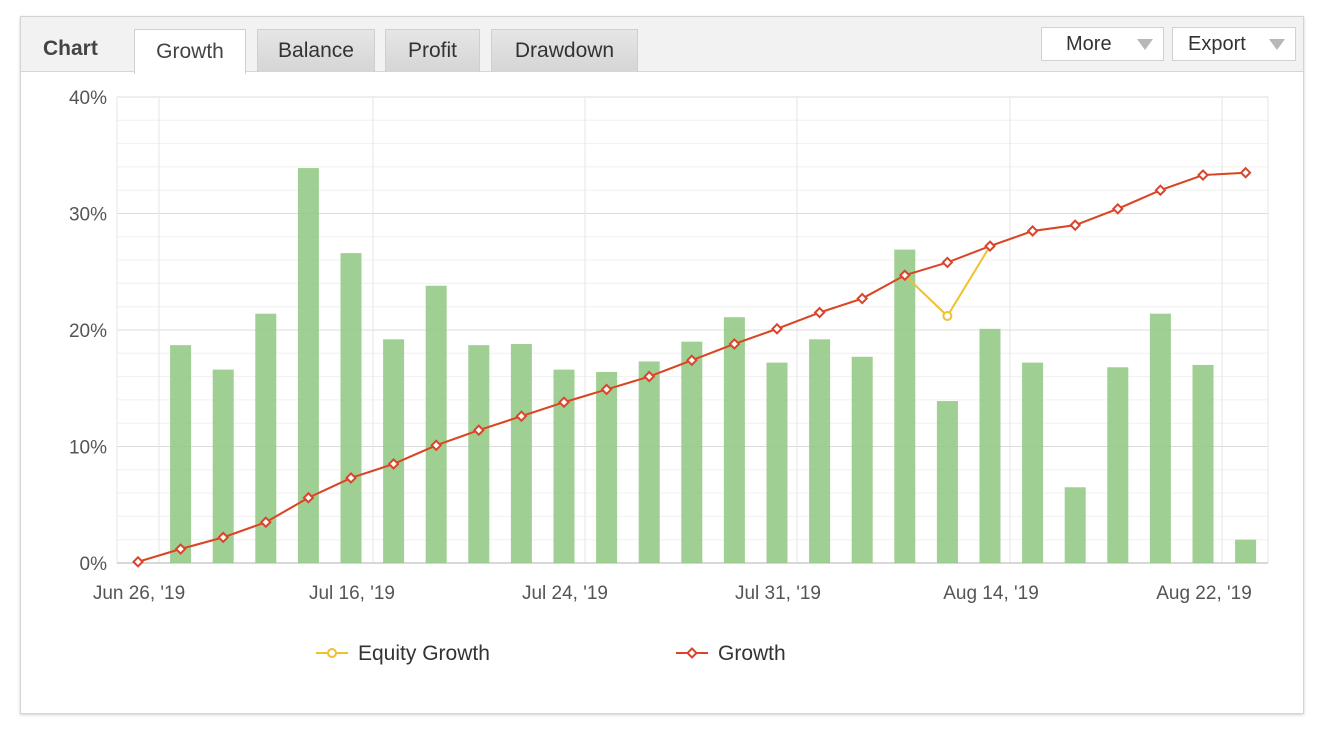 The image size is (1322, 740). What do you see at coordinates (88, 448) in the screenshot?
I see `y-tick-label: 10%` at bounding box center [88, 448].